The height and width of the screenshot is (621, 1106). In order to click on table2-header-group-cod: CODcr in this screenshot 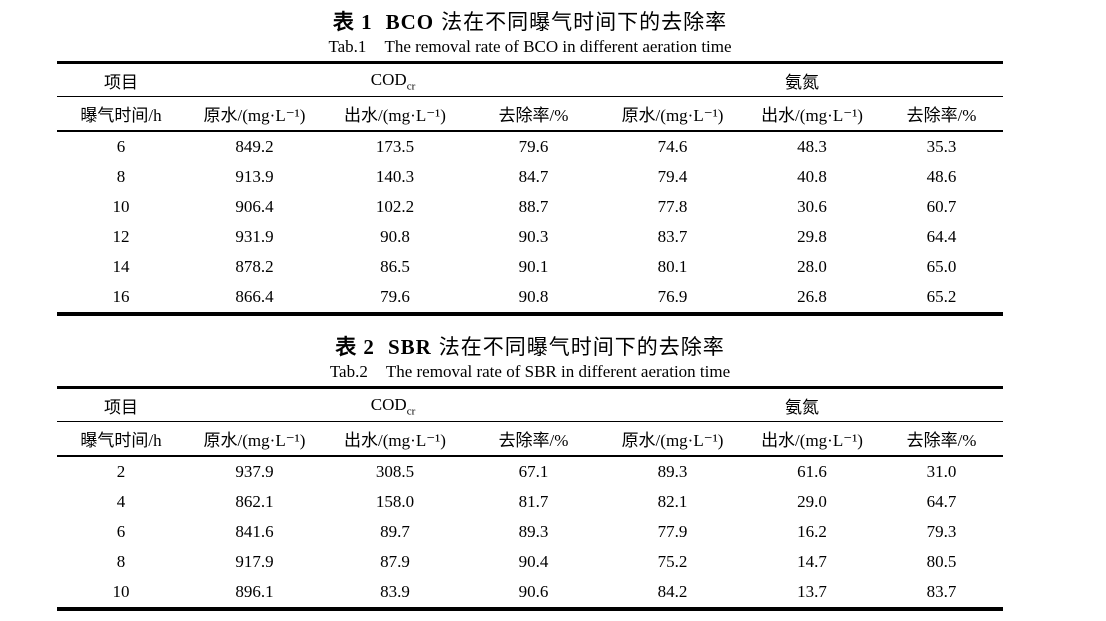, I will do `click(393, 404)`.